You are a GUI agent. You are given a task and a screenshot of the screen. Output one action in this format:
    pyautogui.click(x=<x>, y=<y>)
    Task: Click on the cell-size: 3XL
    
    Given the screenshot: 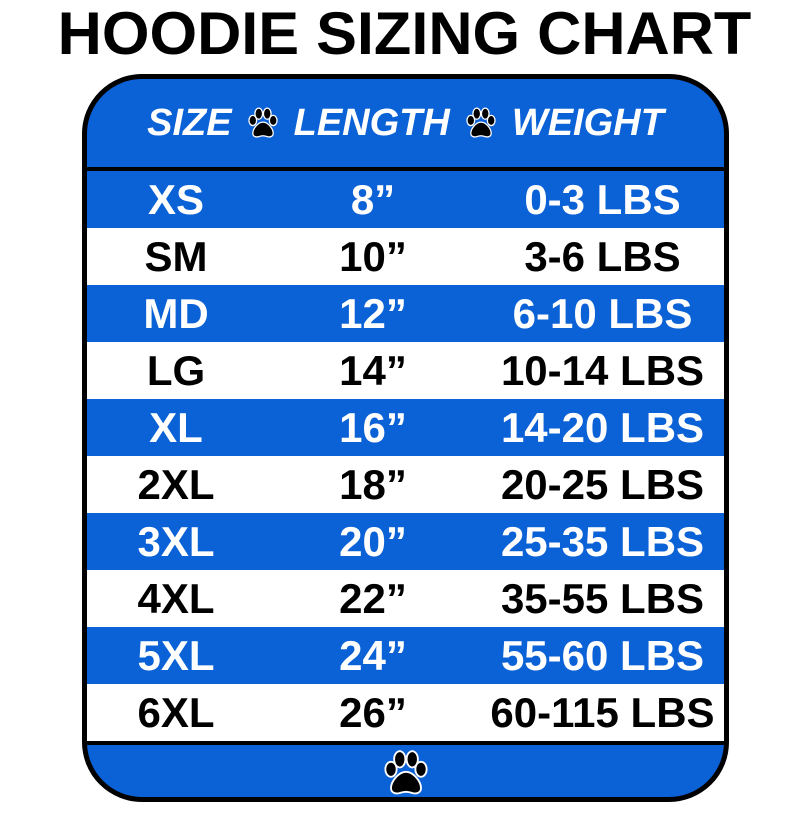 What is the action you would take?
    pyautogui.click(x=176, y=541)
    